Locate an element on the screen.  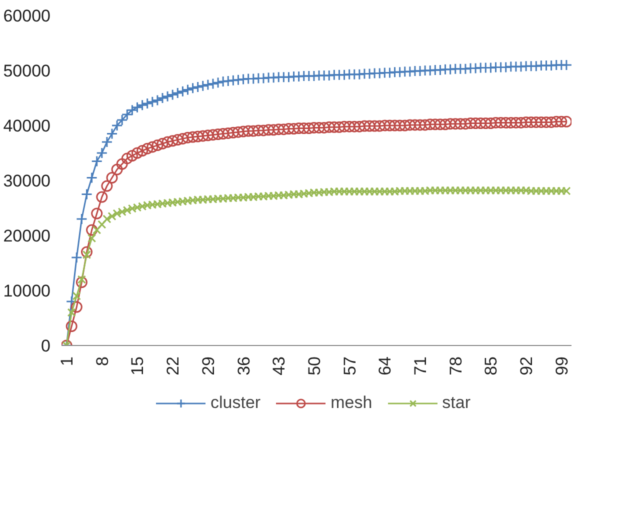
x-tick-label: 15 is located at coordinates (138, 366).